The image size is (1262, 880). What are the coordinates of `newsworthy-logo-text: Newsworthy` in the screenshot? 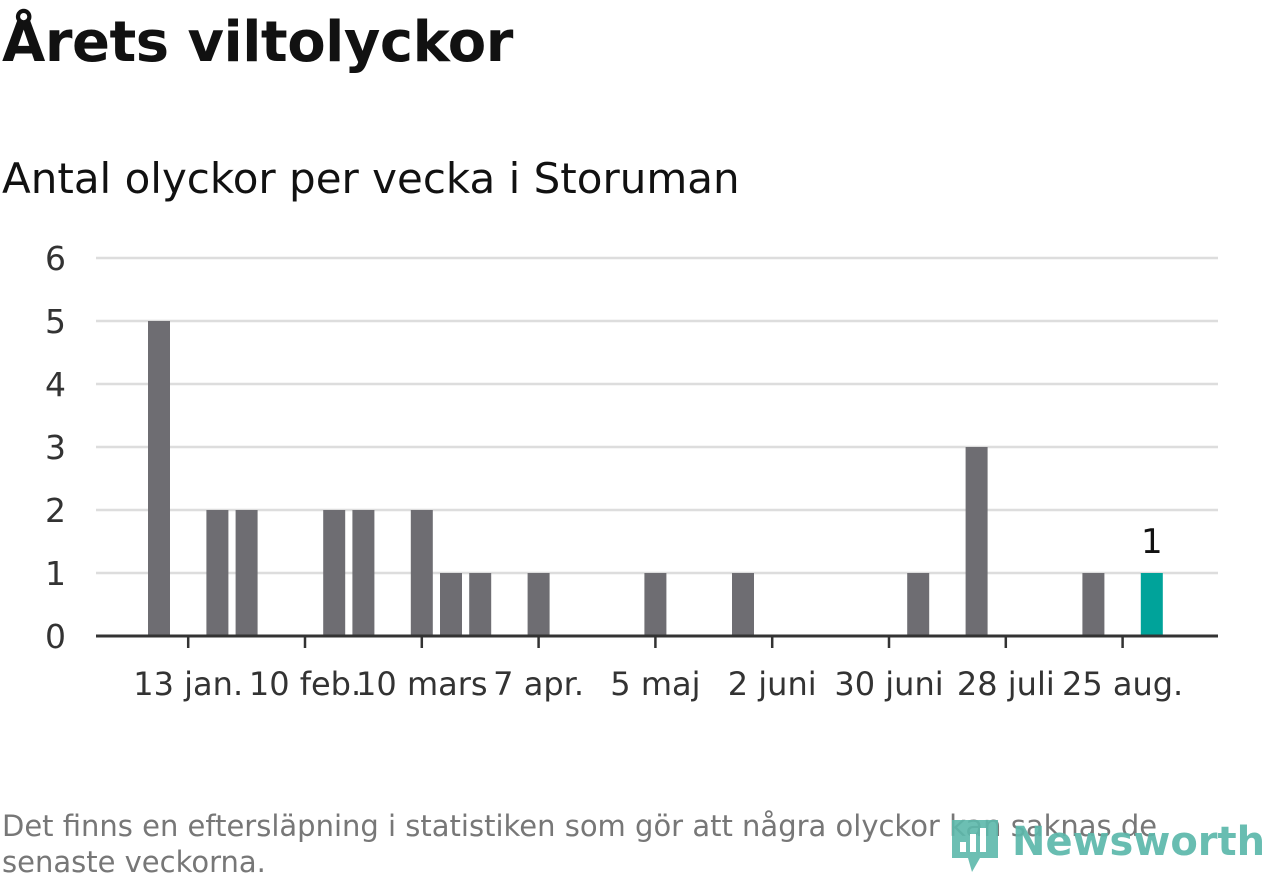 It's located at (1137, 842).